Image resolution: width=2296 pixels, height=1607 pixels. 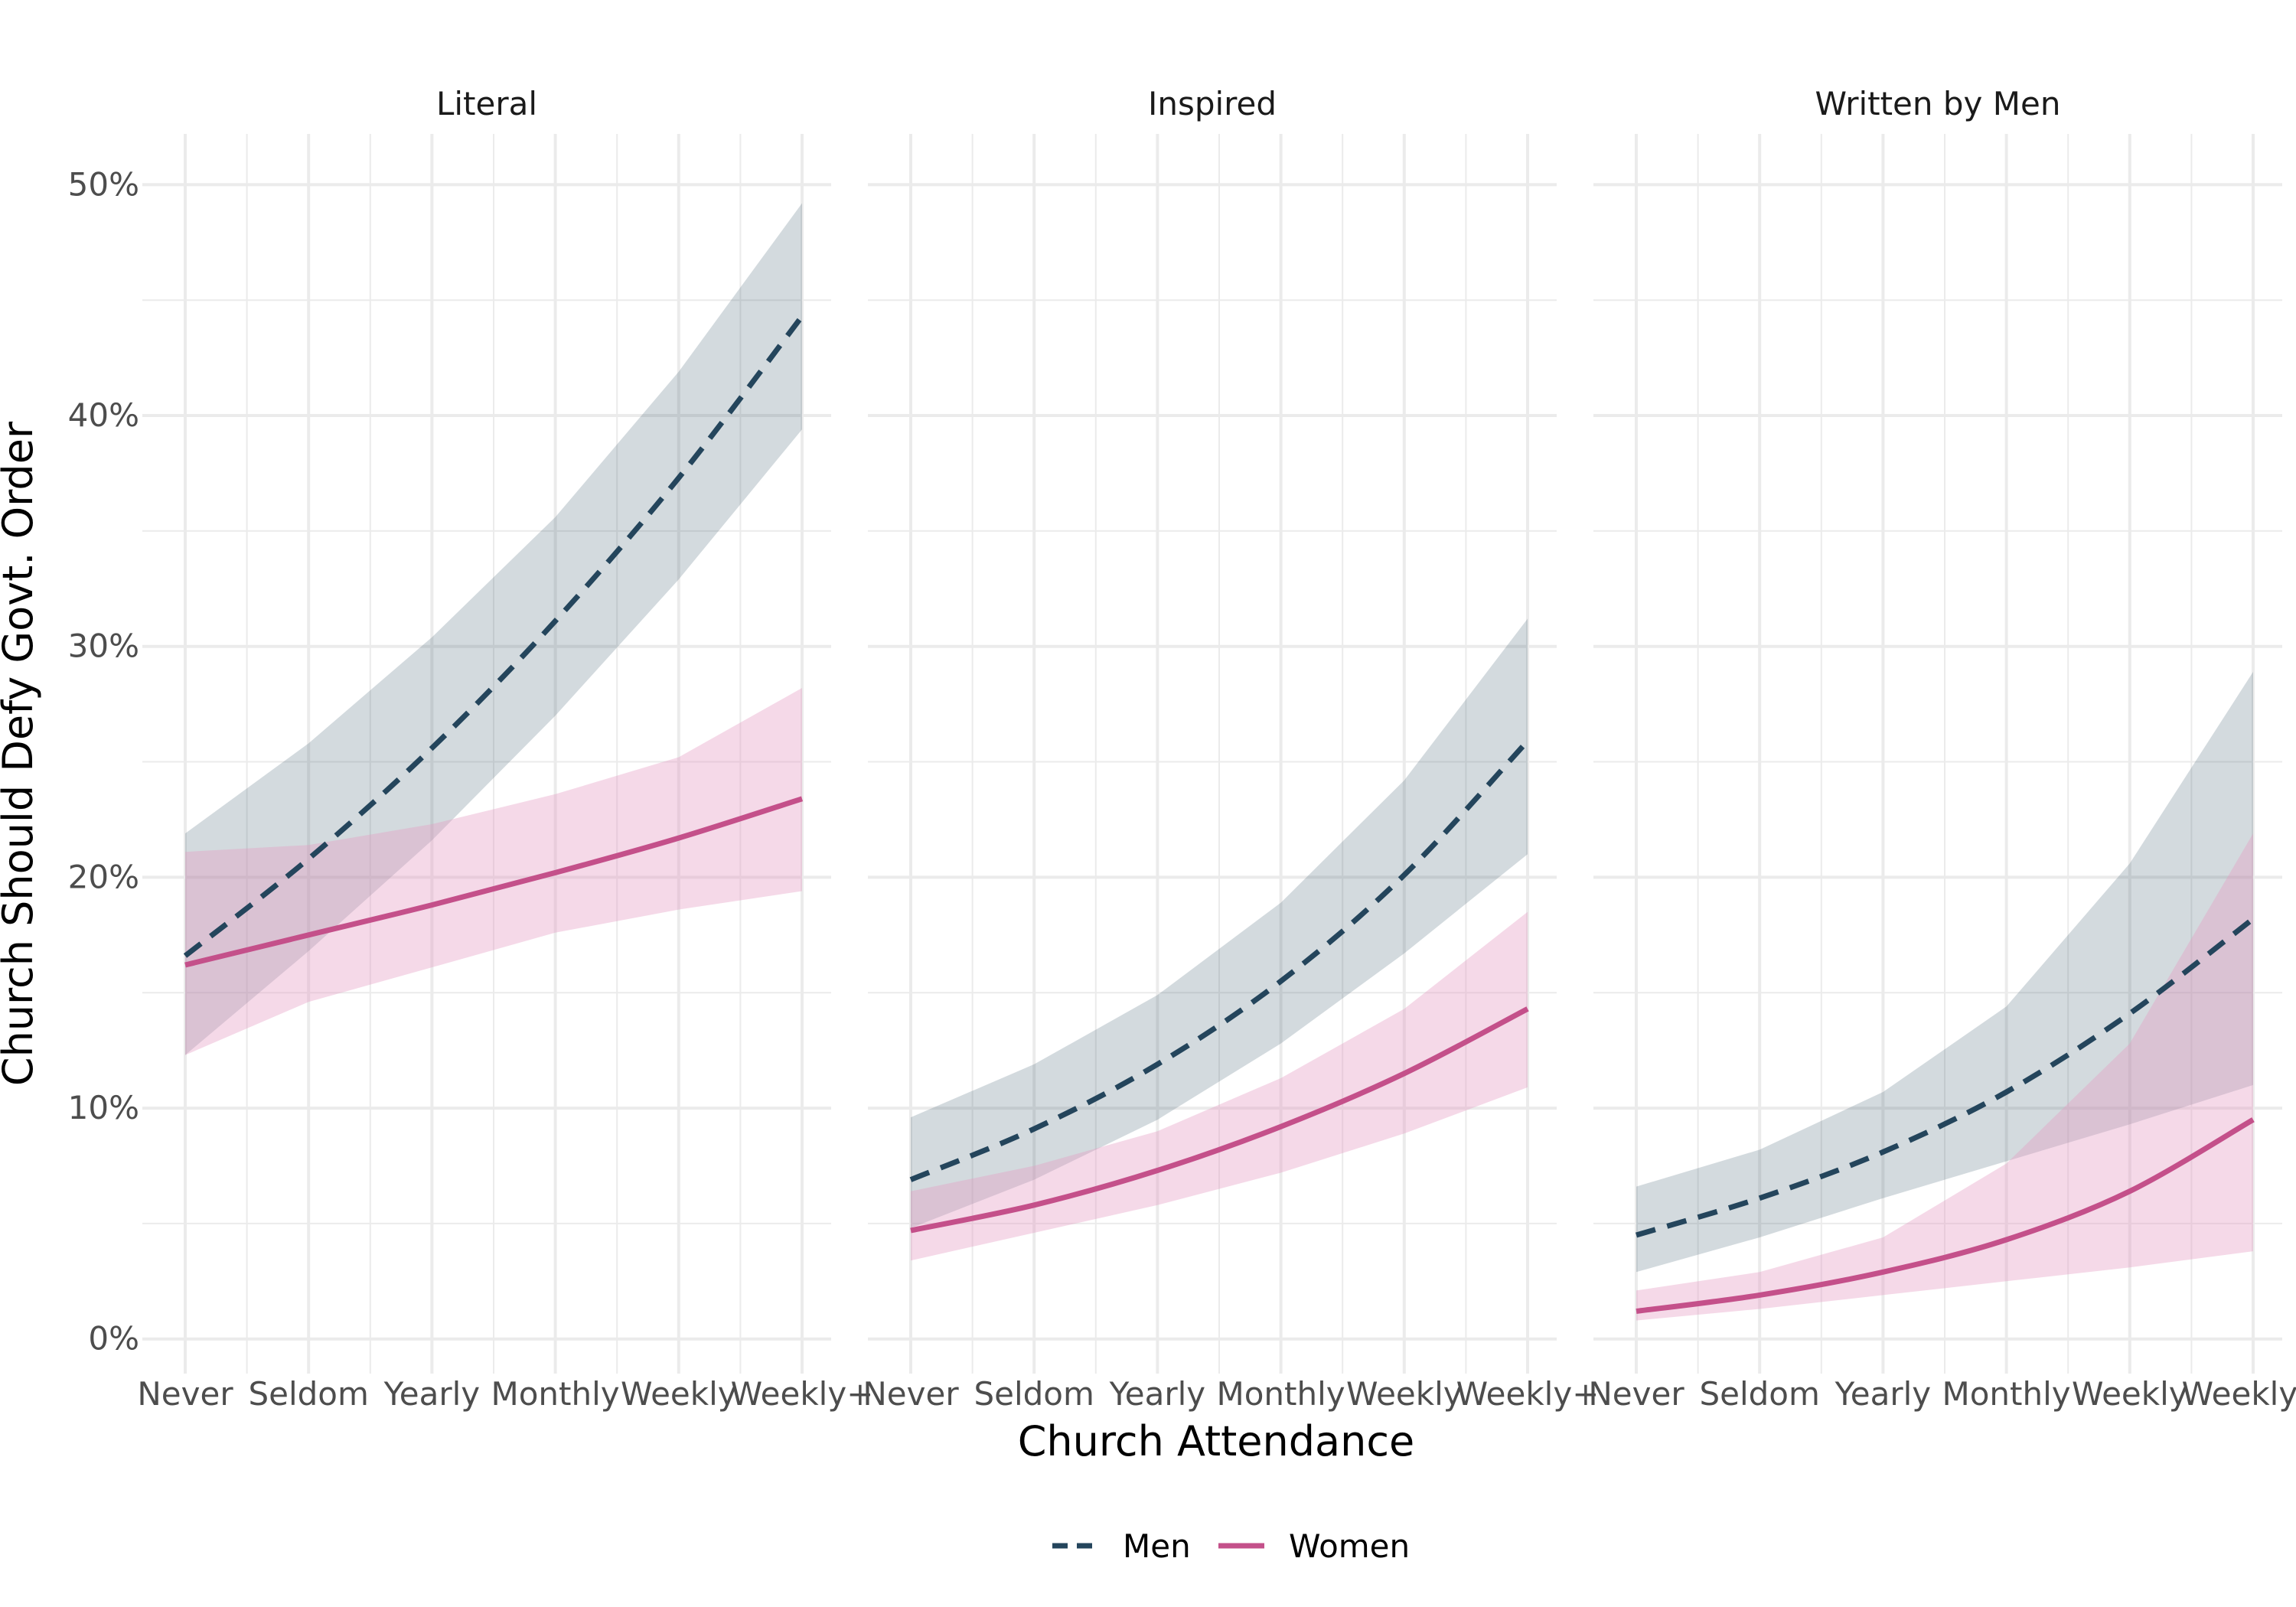 I want to click on y-tick-label: 50%, so click(x=103, y=184).